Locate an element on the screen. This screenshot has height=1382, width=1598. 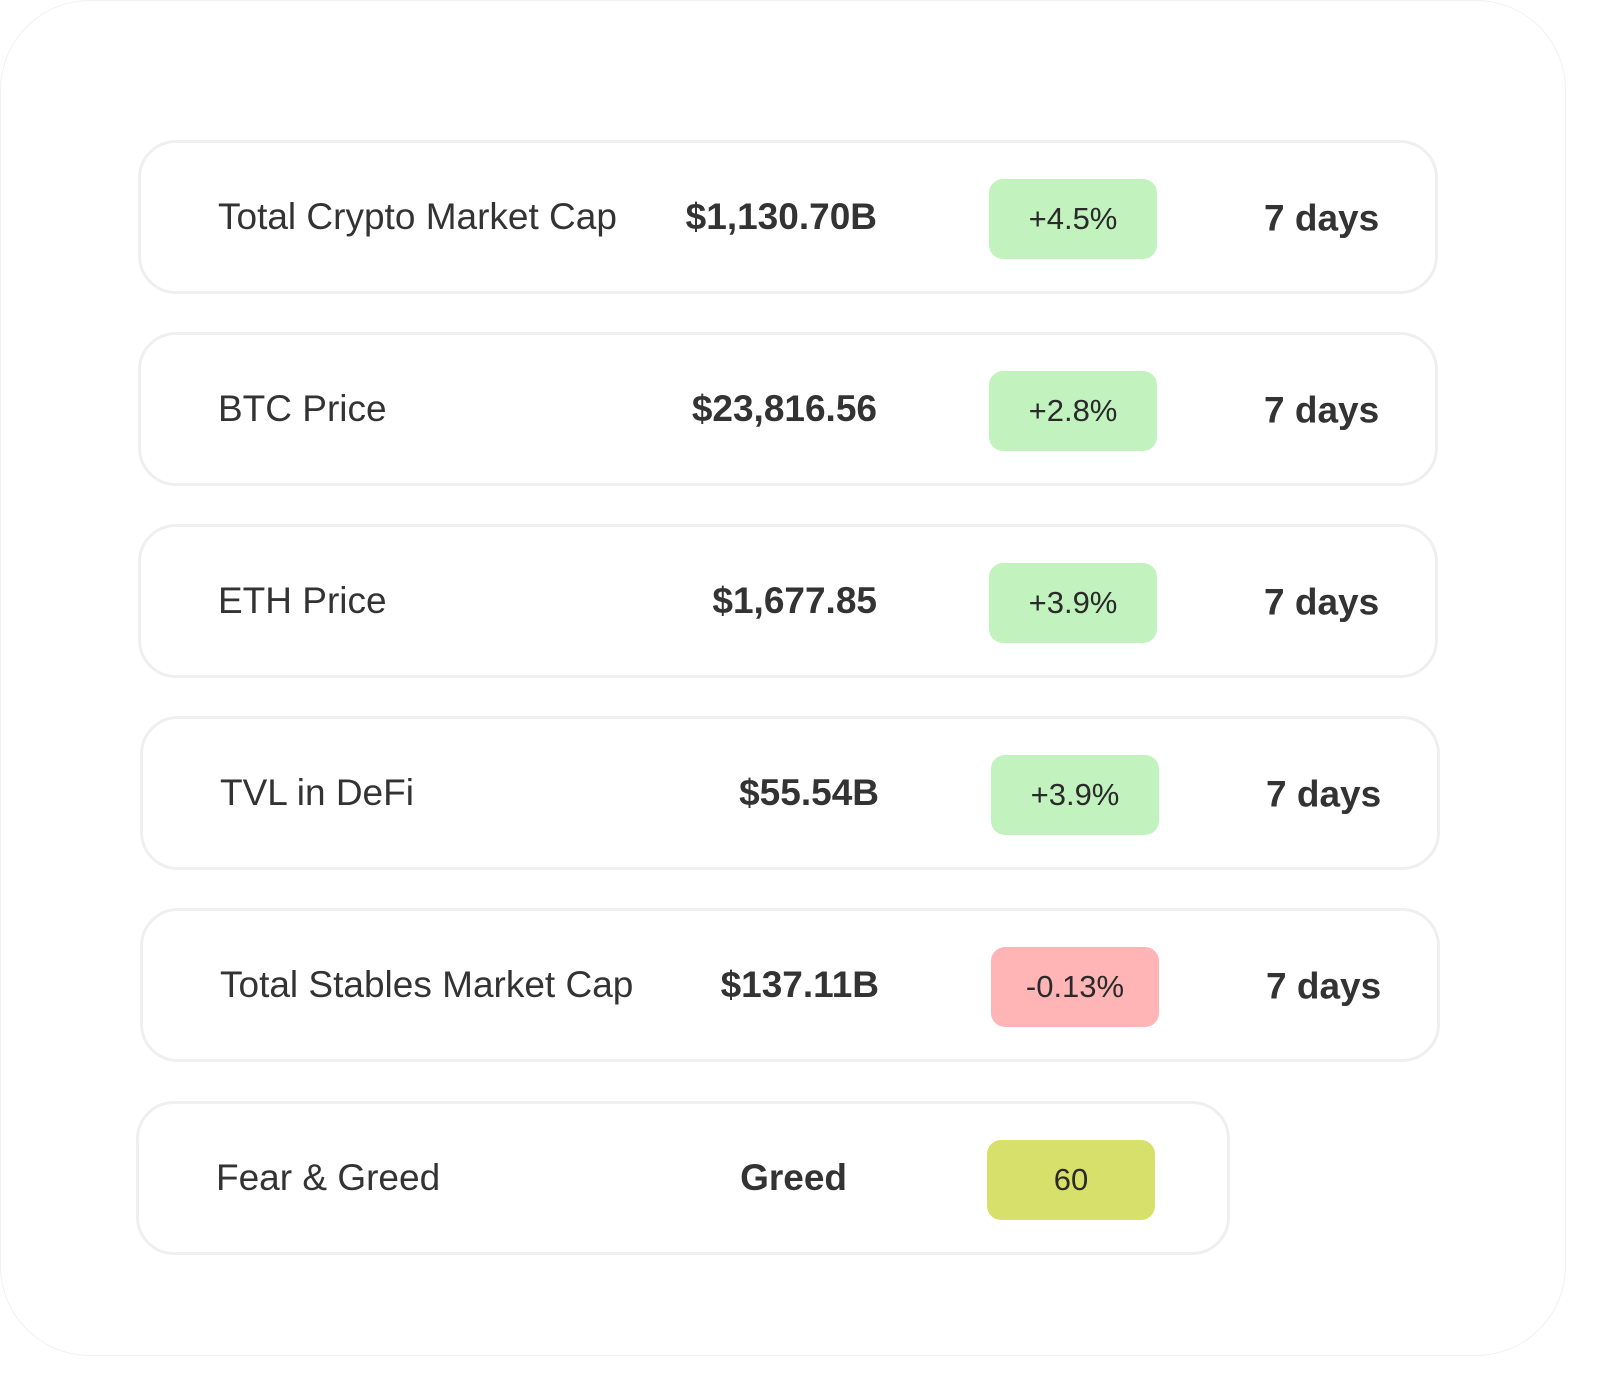
metric-value: $1,677.85 is located at coordinates (794, 600).